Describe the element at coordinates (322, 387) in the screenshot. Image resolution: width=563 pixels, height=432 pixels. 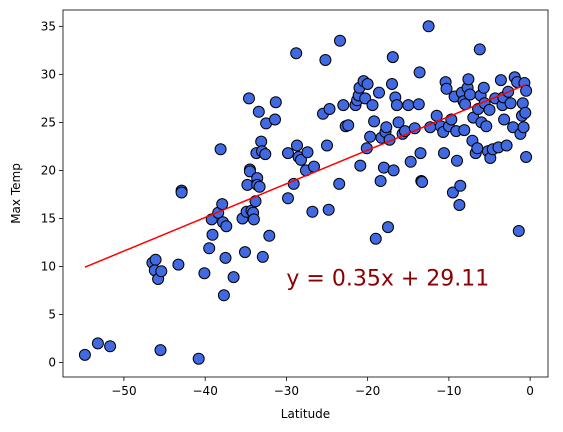
I see `x-axis-ticks: −50 −40 −30 −20 −10 0` at that location.